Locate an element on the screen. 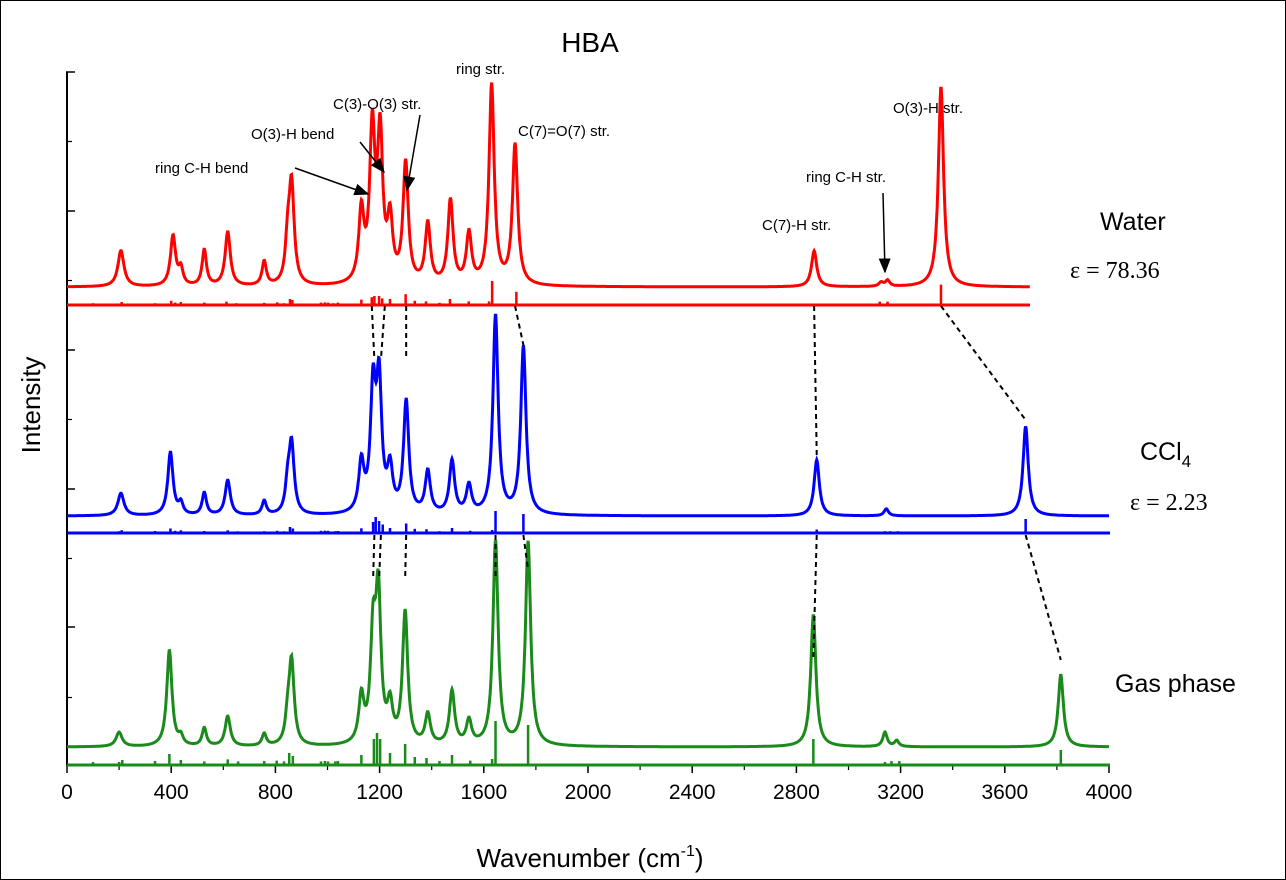  annotations is located at coordinates (592, 194).